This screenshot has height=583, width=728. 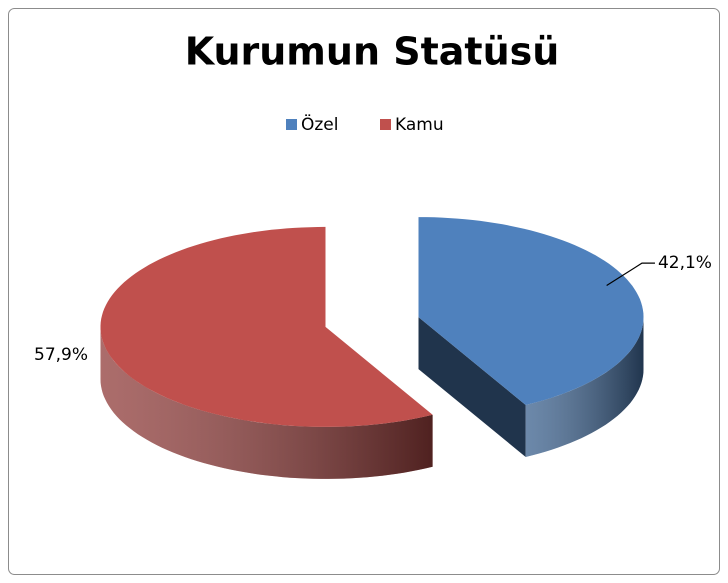 What do you see at coordinates (320, 124) in the screenshot?
I see `legend-label: Özel` at bounding box center [320, 124].